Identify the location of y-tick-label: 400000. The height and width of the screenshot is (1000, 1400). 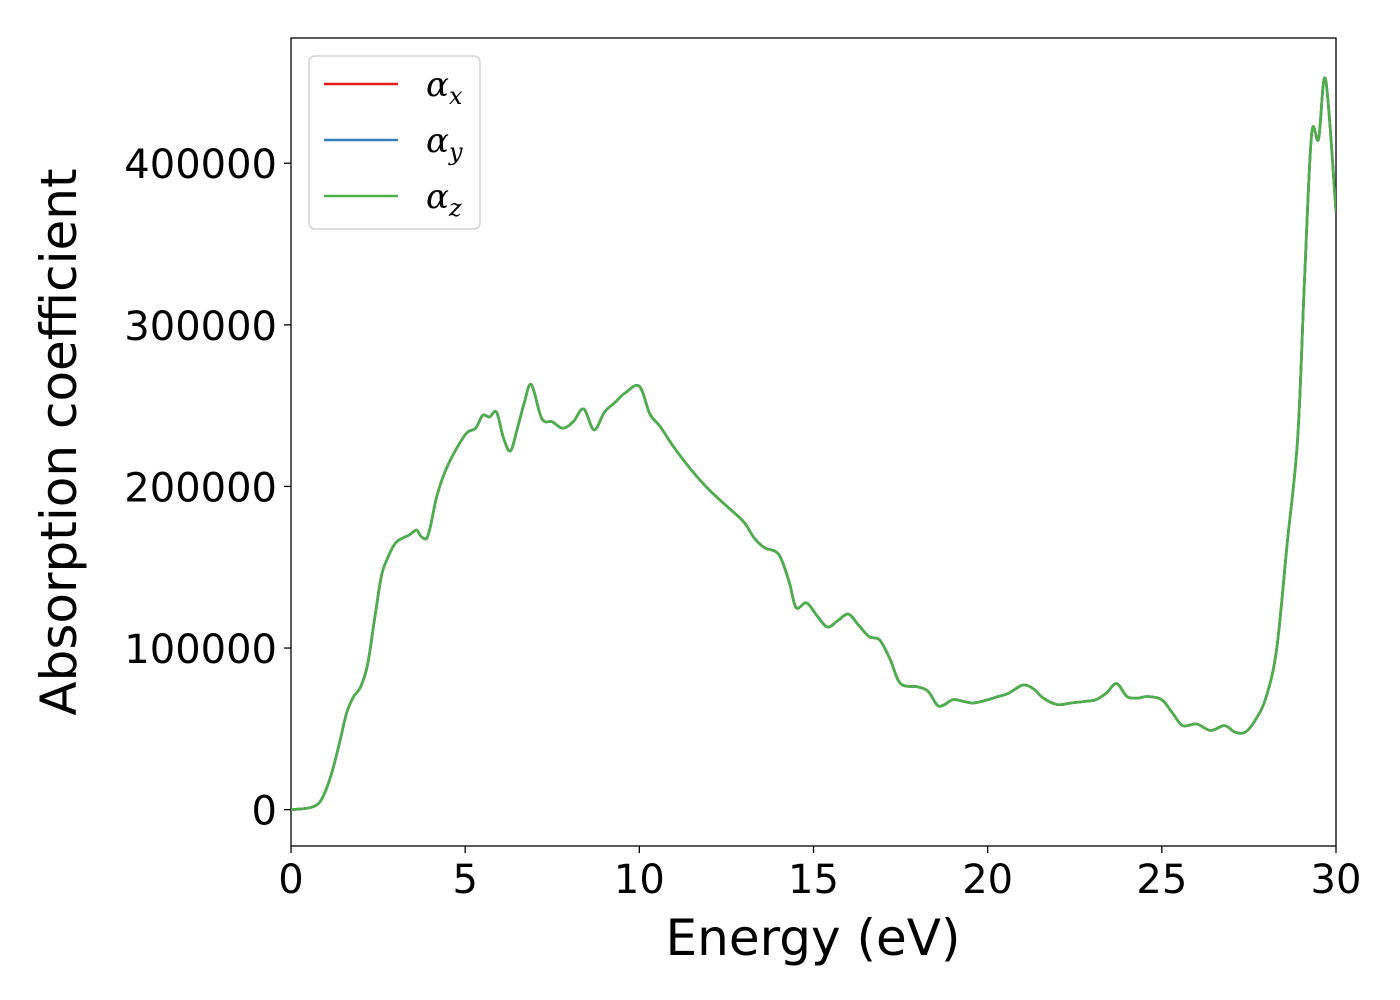
(200, 165).